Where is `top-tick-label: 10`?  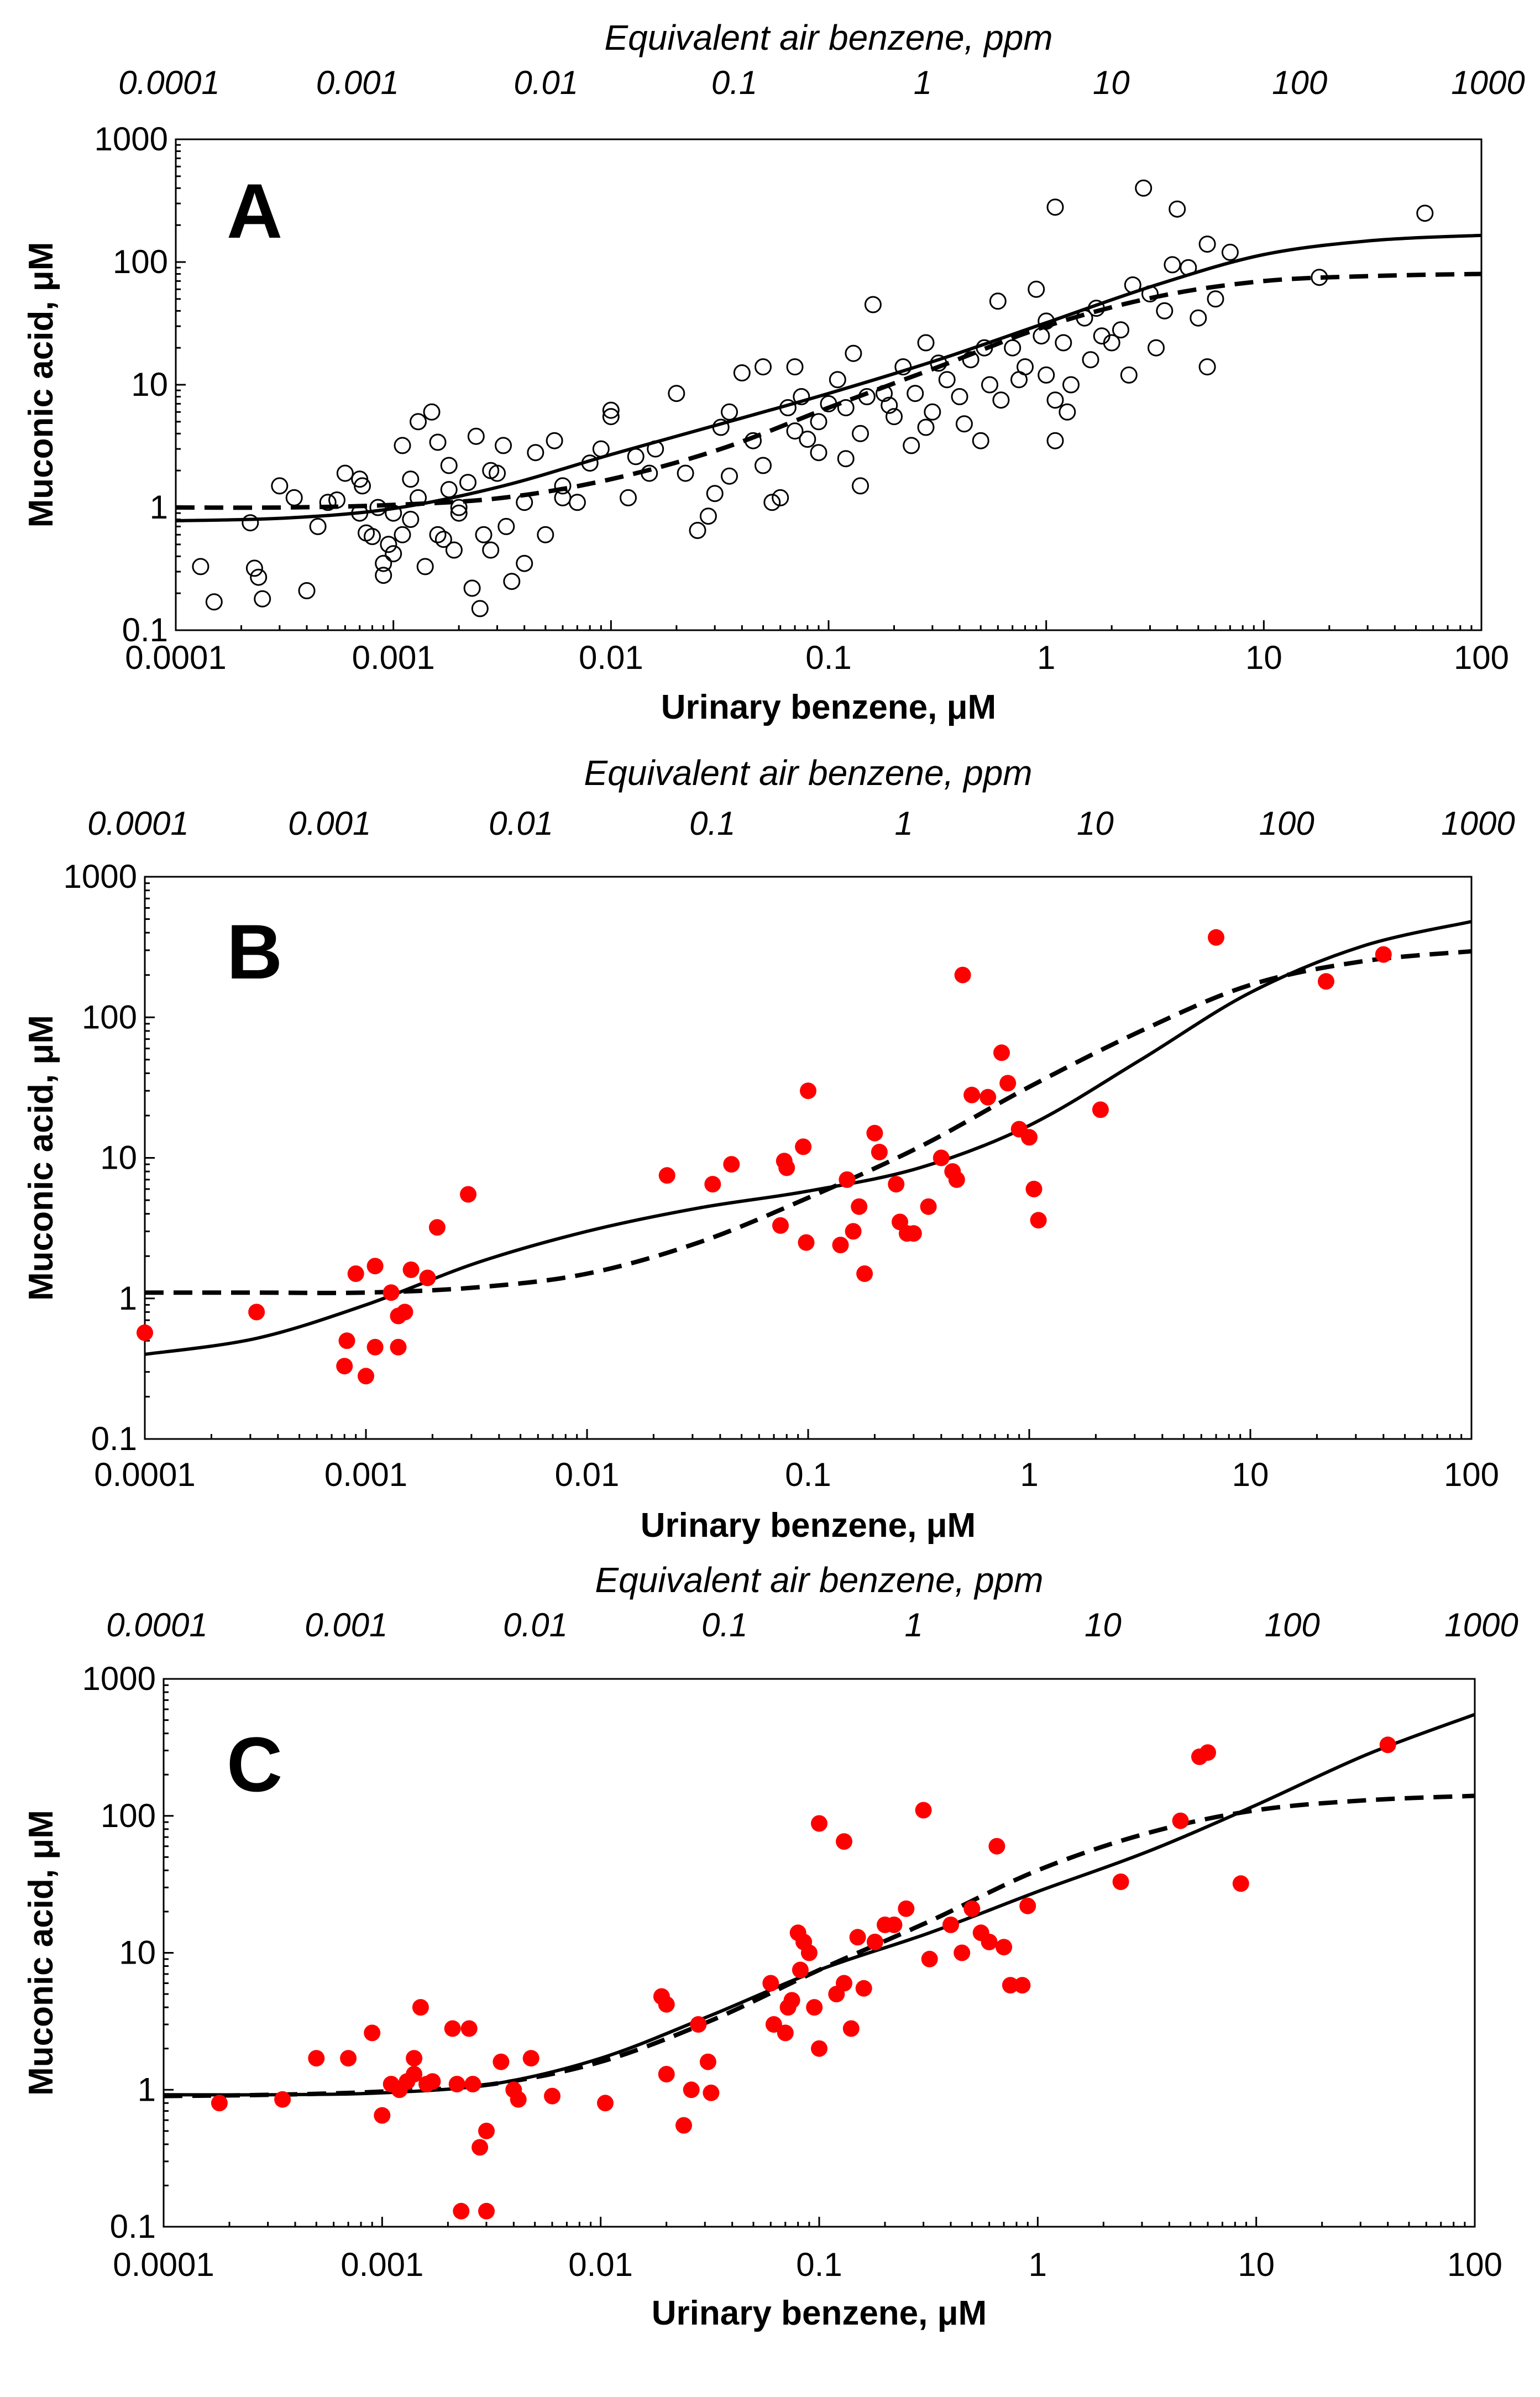
top-tick-label: 10 is located at coordinates (1095, 824).